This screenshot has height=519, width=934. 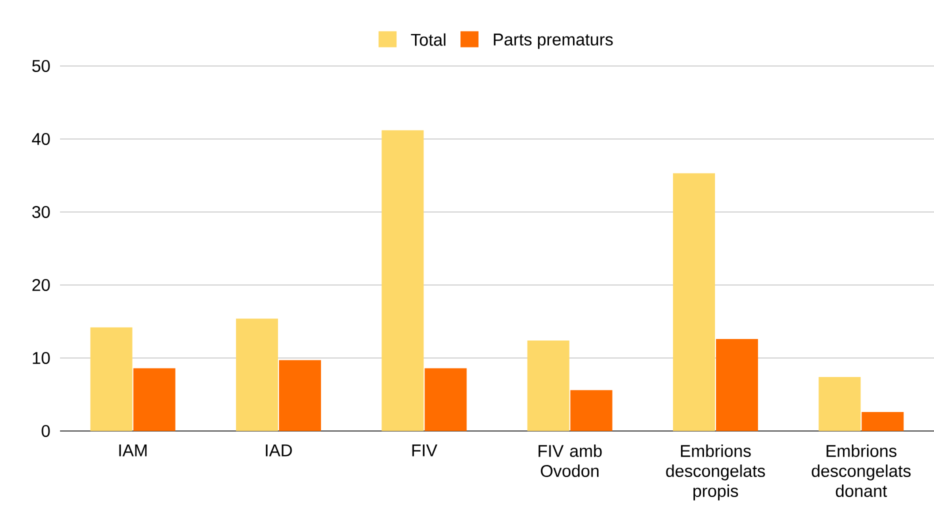 What do you see at coordinates (41, 212) in the screenshot?
I see `y-tick-label: 30` at bounding box center [41, 212].